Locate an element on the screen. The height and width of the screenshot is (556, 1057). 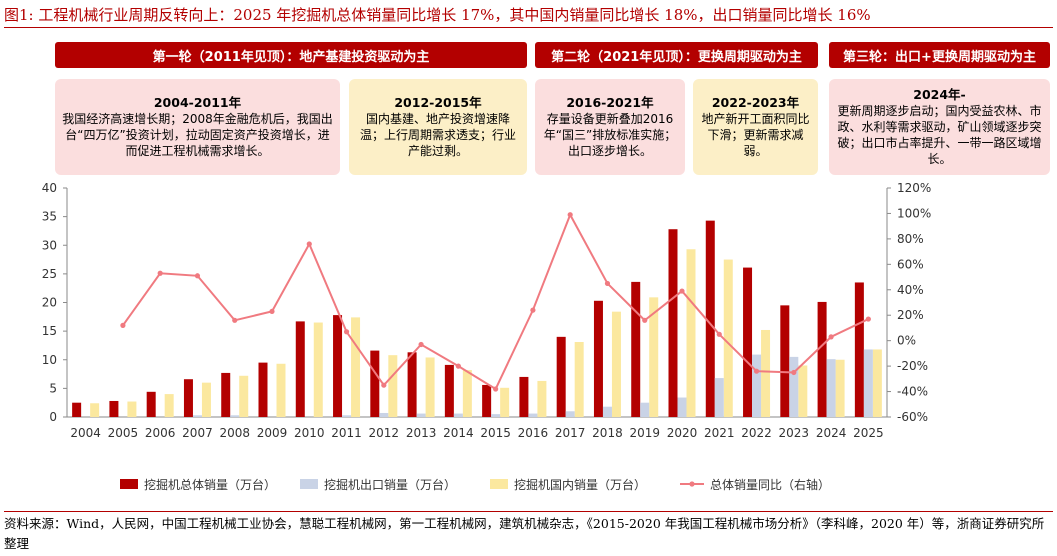
left-tick-label: 40 is located at coordinates (49, 188).